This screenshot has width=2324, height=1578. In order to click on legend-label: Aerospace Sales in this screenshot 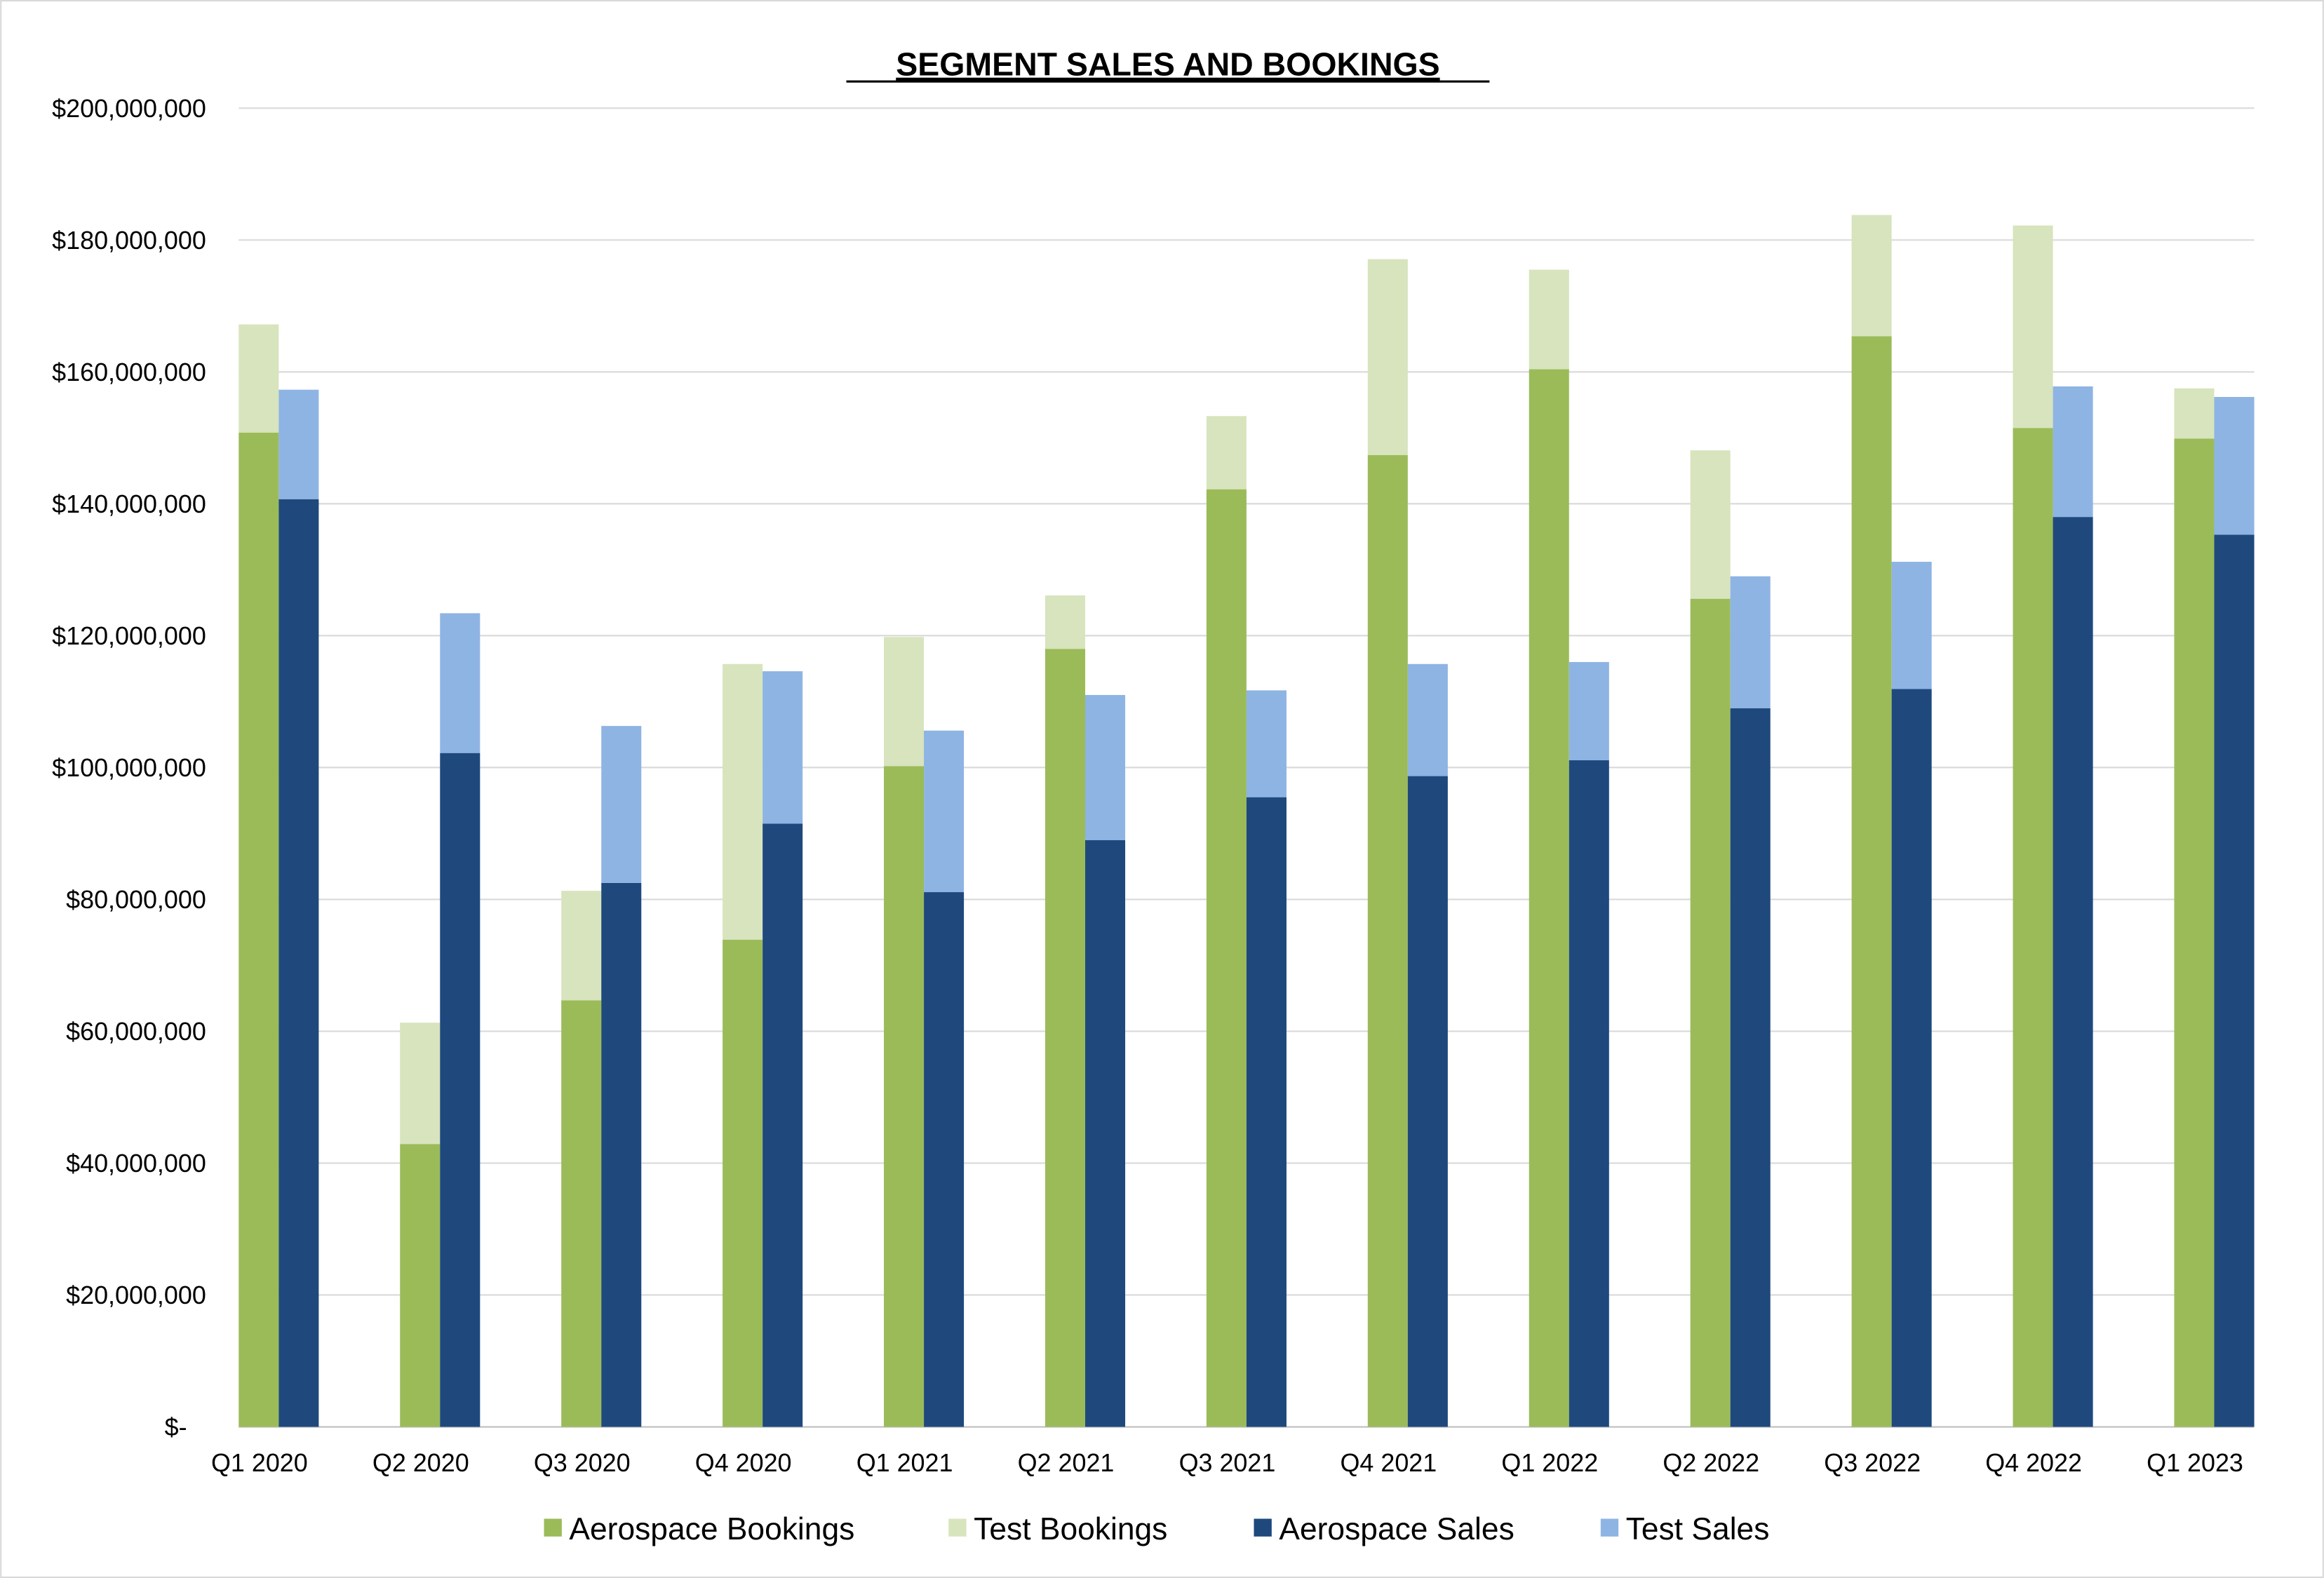, I will do `click(1396, 1529)`.